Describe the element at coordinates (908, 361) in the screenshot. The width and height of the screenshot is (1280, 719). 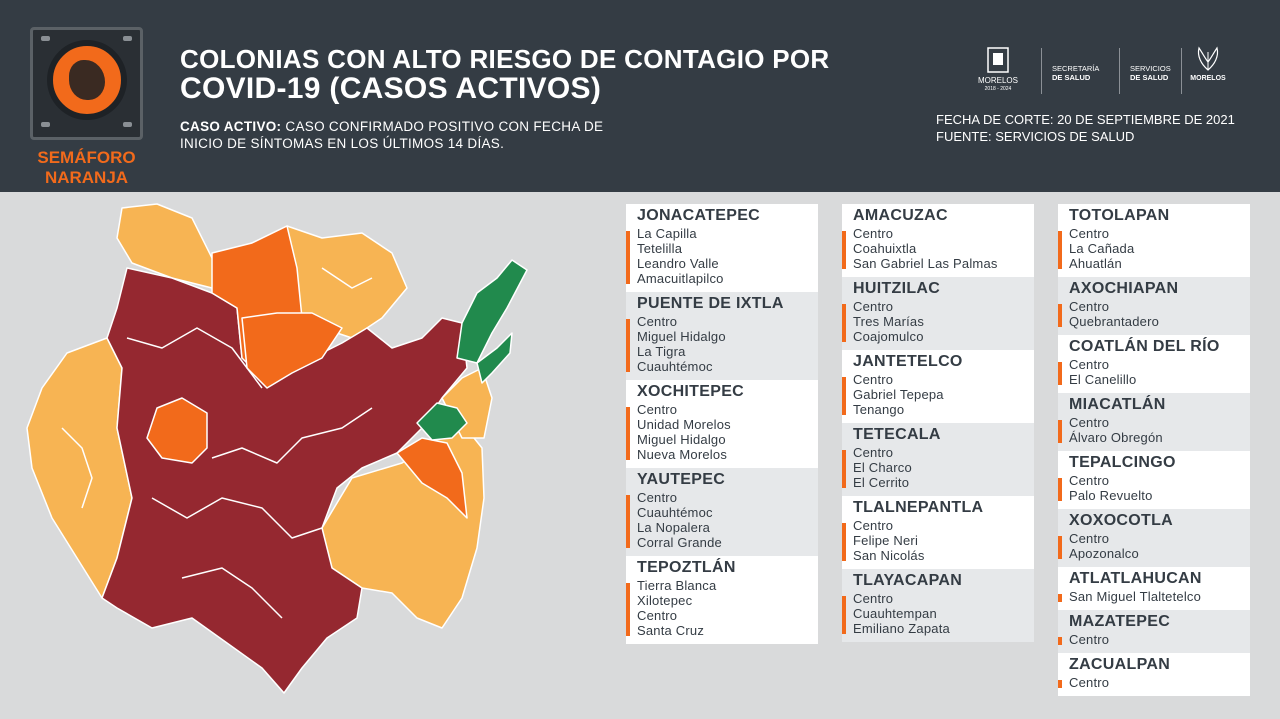
I see `municipality-name: JANTETELCO` at that location.